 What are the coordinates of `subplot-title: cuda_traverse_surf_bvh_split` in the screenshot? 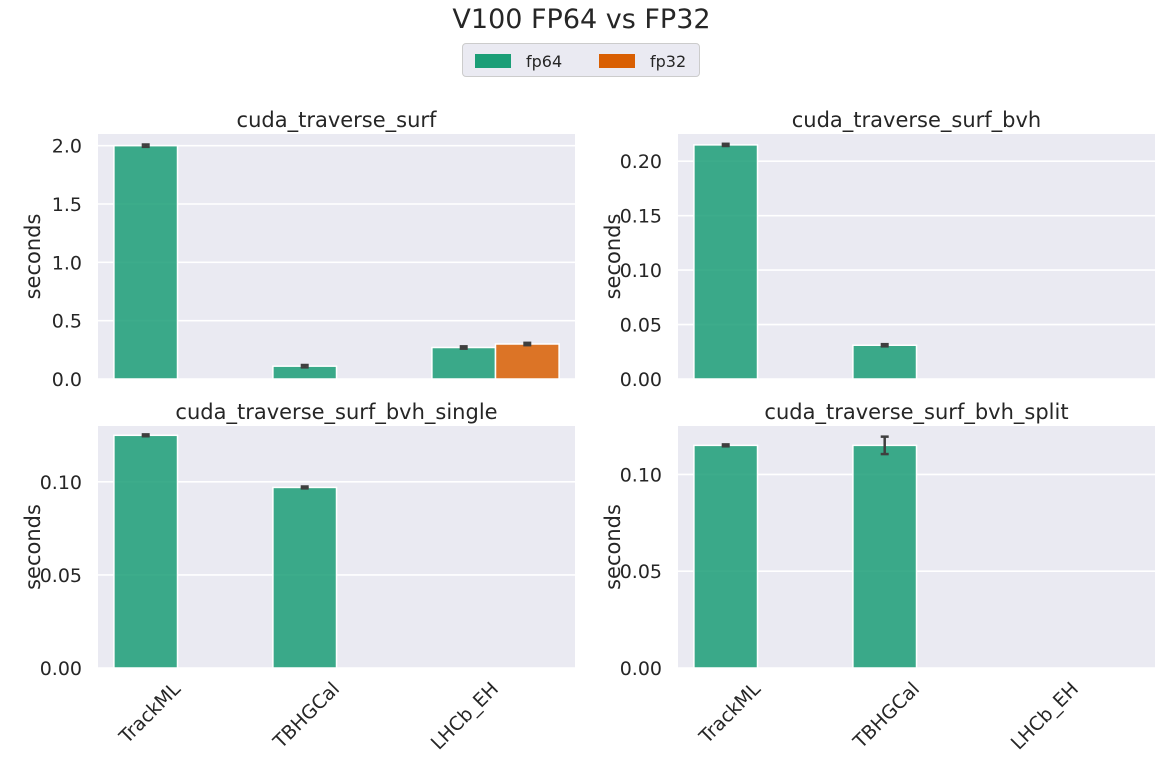 It's located at (916, 412).